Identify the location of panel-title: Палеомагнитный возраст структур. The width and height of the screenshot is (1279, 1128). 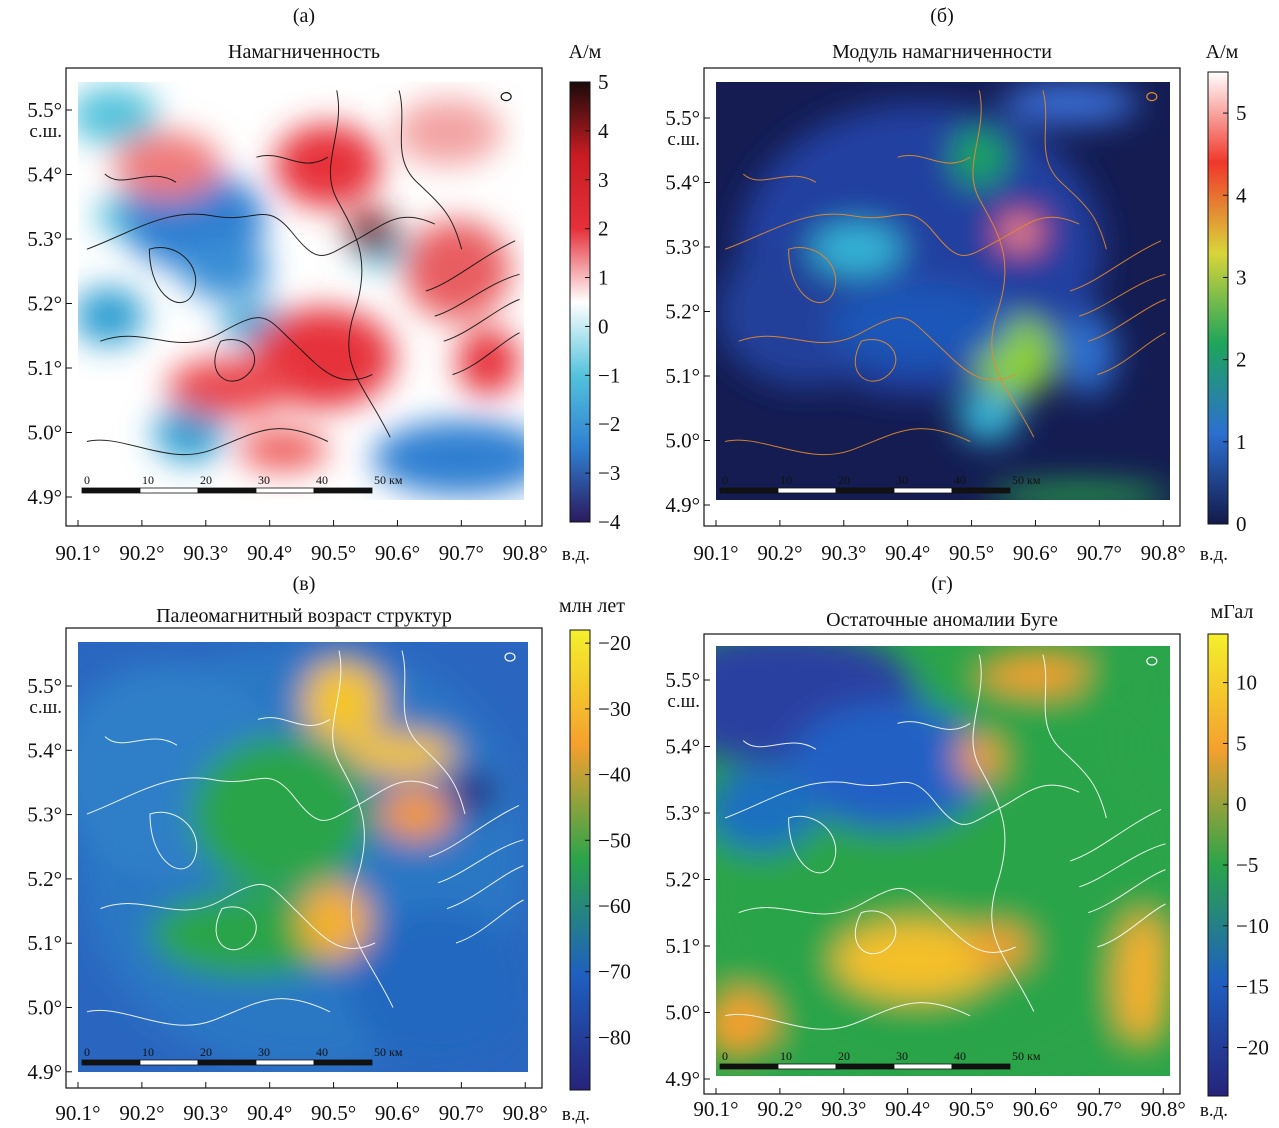
(304, 616).